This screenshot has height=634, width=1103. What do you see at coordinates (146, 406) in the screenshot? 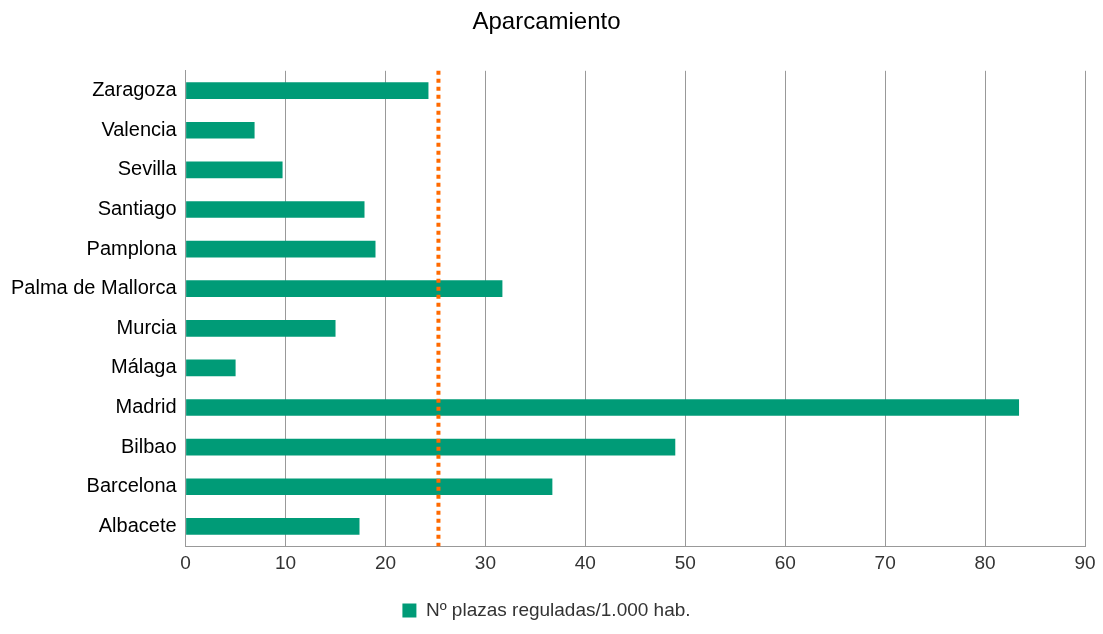
I see `y-tick-label: Madrid` at bounding box center [146, 406].